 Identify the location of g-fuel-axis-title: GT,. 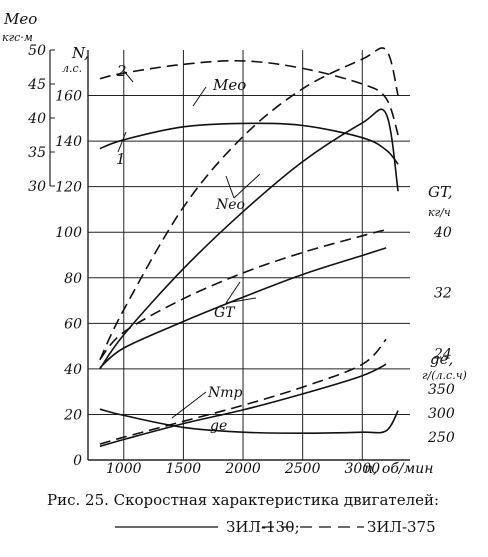
(440, 192).